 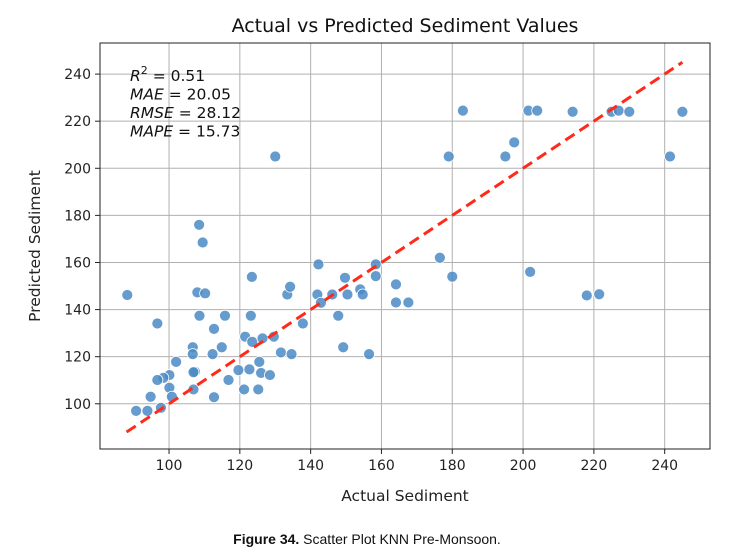 I want to click on x-axis-label: Actual Sediment, so click(x=405, y=496).